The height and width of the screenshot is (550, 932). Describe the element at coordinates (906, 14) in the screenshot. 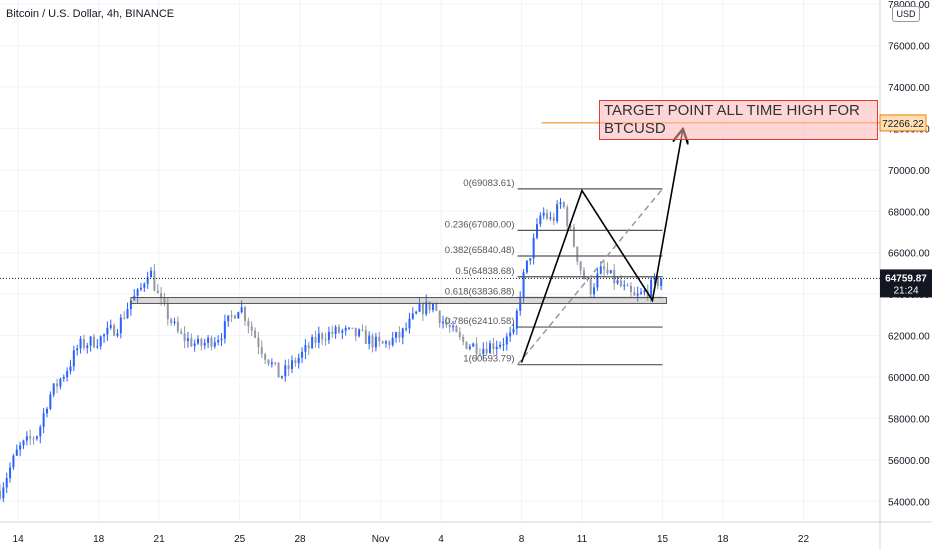

I see `currency-badge: USD` at that location.